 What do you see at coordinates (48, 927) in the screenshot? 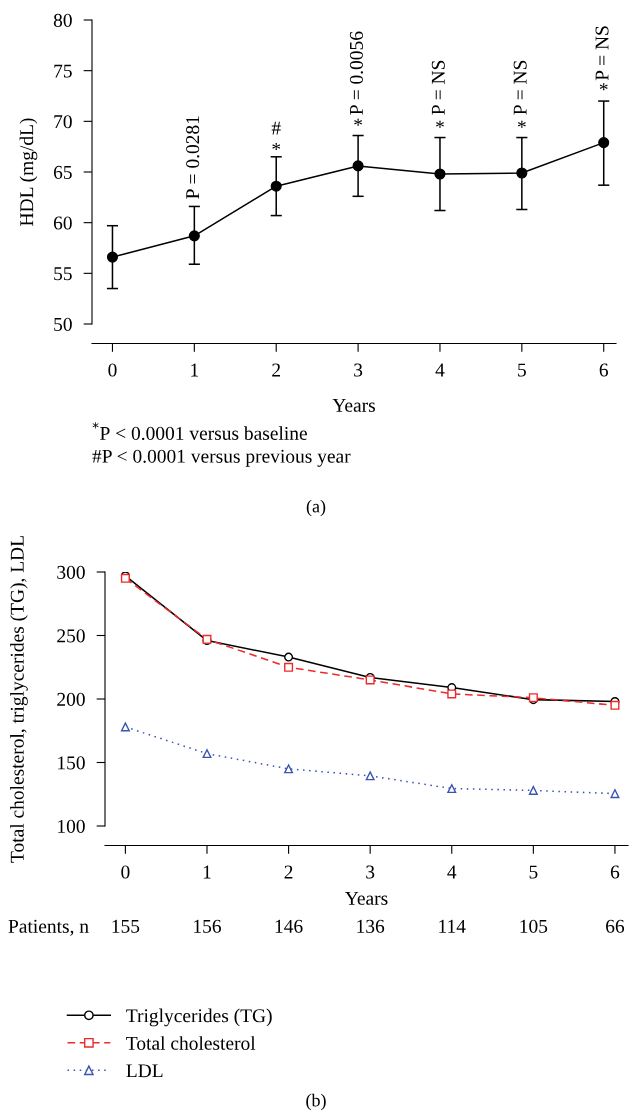
I see `text: Patients, n` at bounding box center [48, 927].